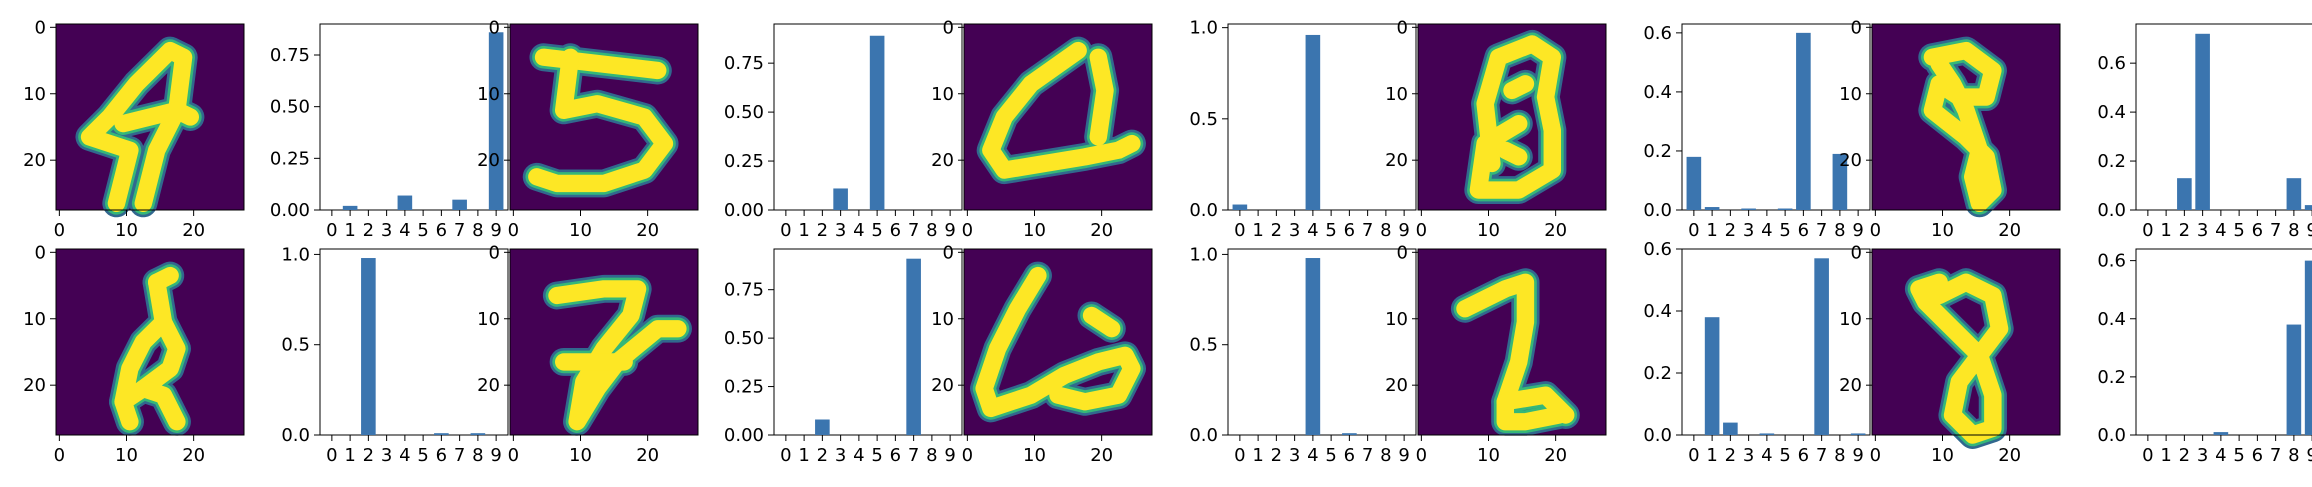 This screenshot has height=487, width=2312. What do you see at coordinates (2111, 261) in the screenshot?
I see `bar-ytick-label: 0.6` at bounding box center [2111, 261].